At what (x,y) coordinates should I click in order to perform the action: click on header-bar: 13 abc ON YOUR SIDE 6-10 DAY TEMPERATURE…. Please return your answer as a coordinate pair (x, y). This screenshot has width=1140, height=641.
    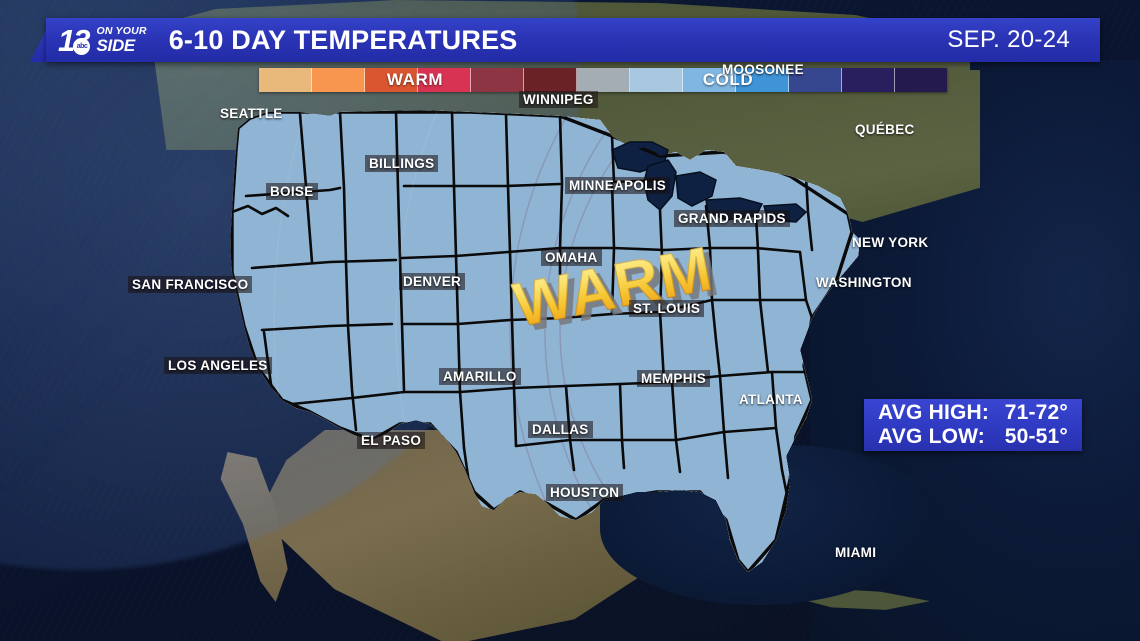
    Looking at the image, I should click on (573, 40).